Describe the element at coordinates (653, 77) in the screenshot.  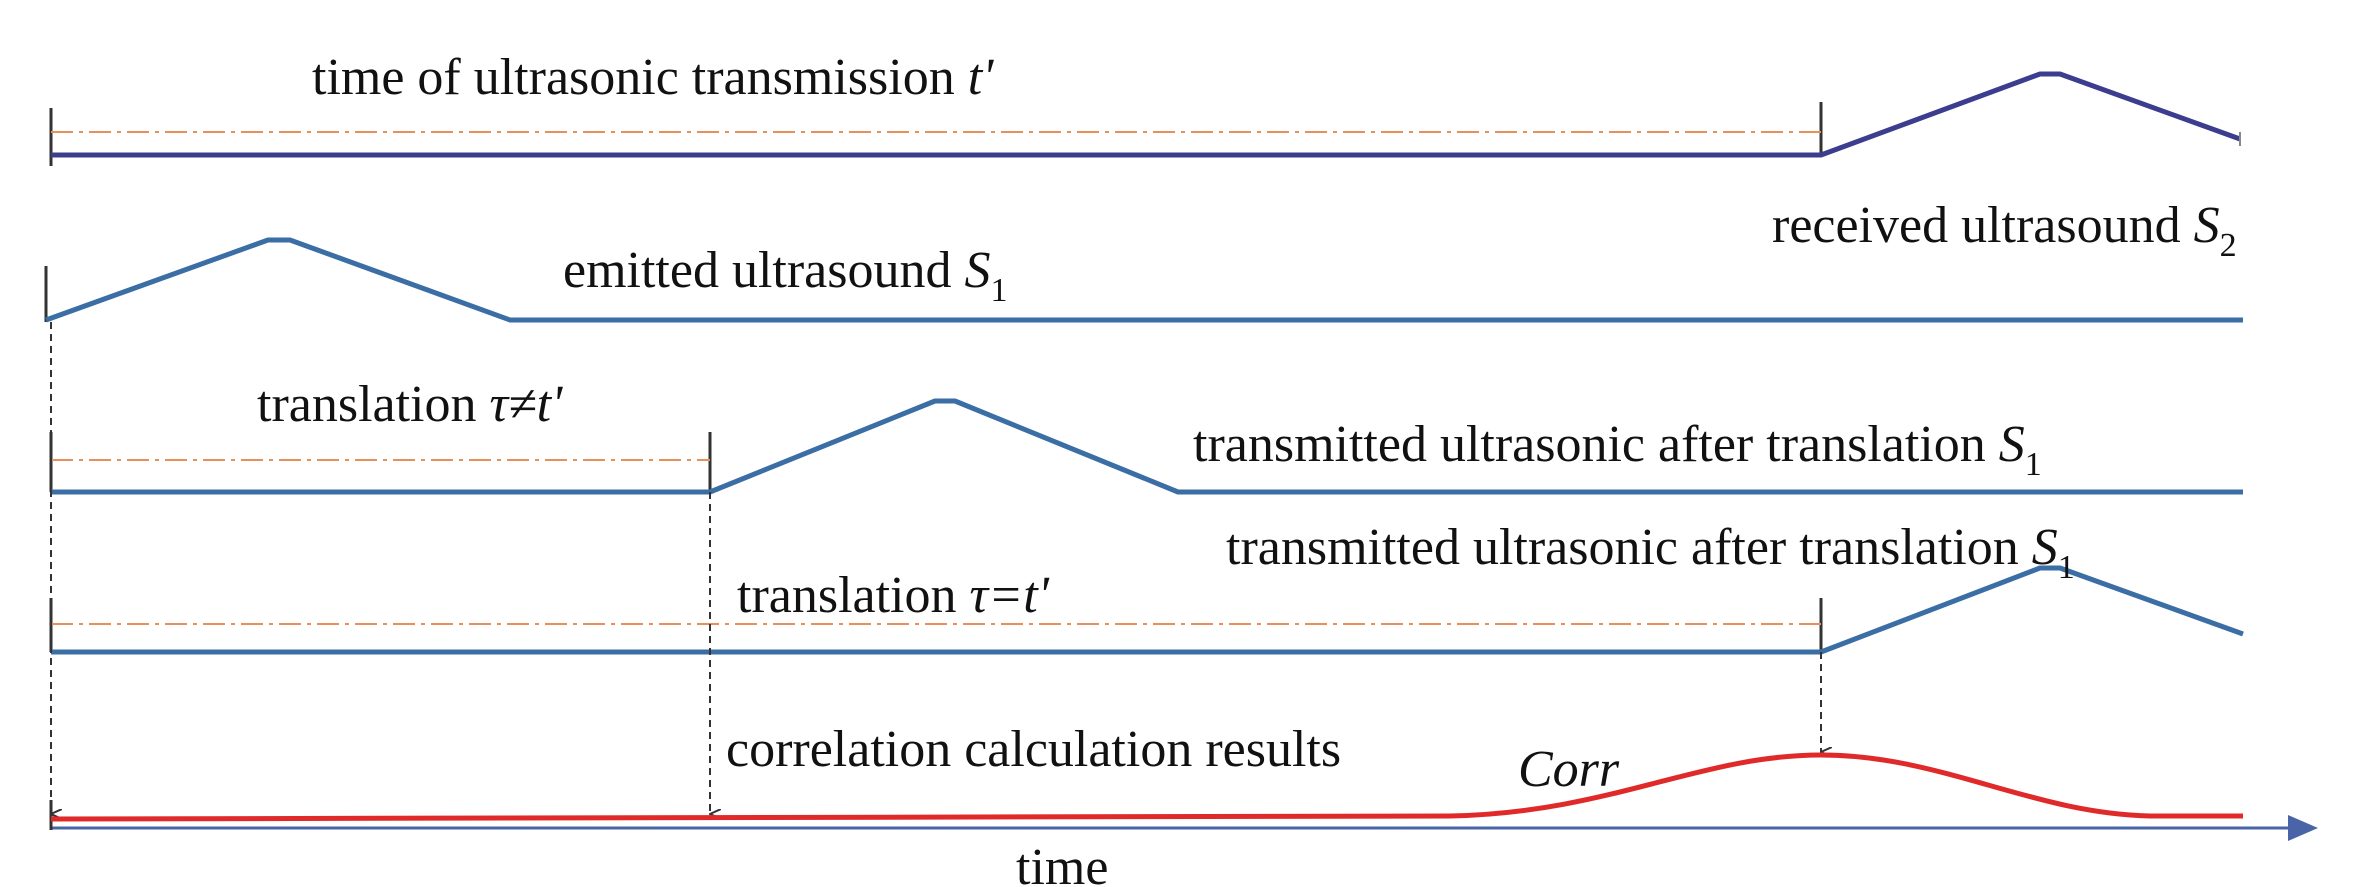
I see `transmission-time-label: time of ultrasonic transmission t'` at that location.